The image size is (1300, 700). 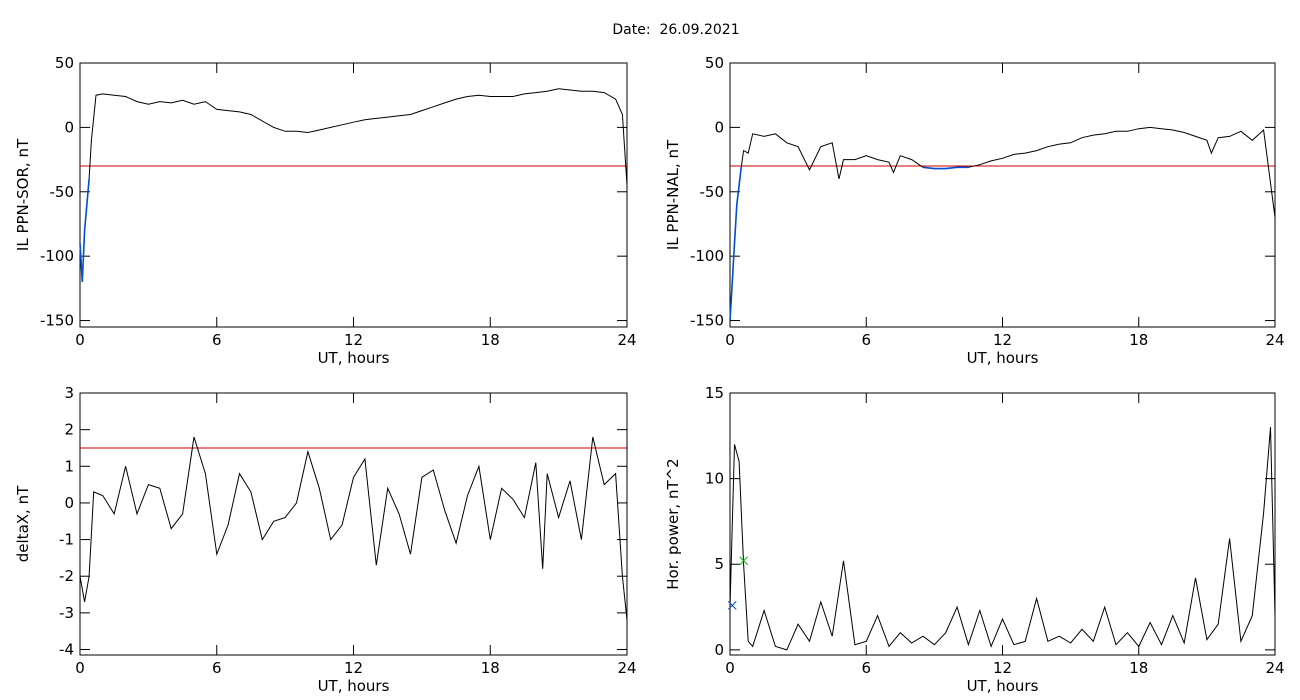 What do you see at coordinates (66, 613) in the screenshot?
I see `y-tick-label: -3` at bounding box center [66, 613].